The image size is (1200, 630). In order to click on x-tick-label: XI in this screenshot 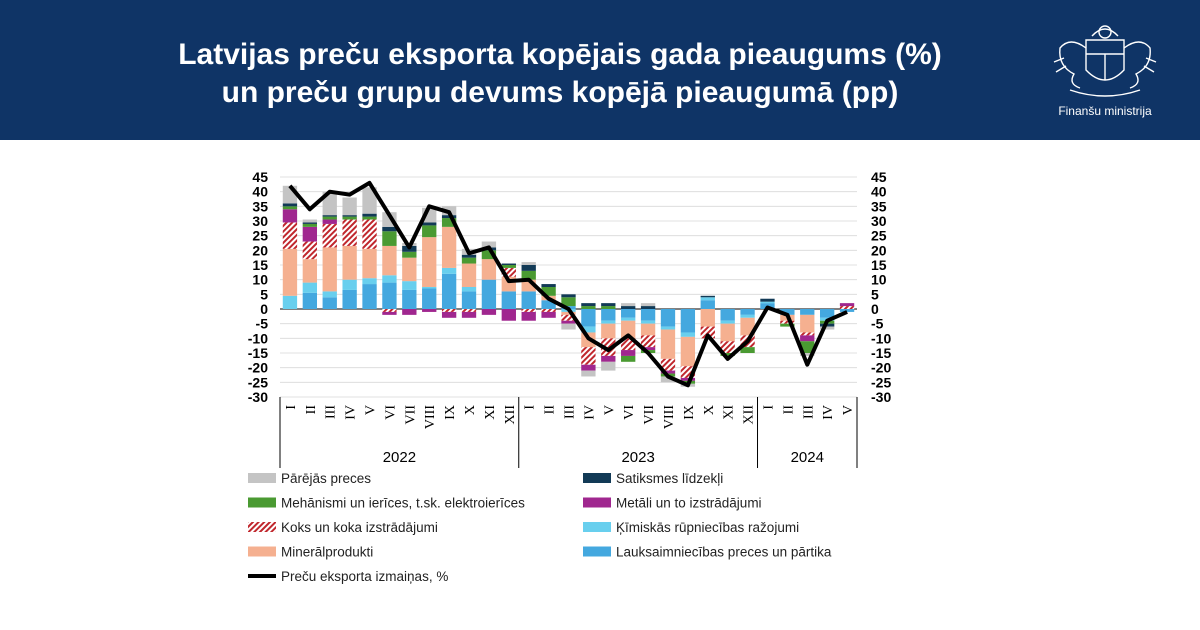, I will do `click(729, 412)`.